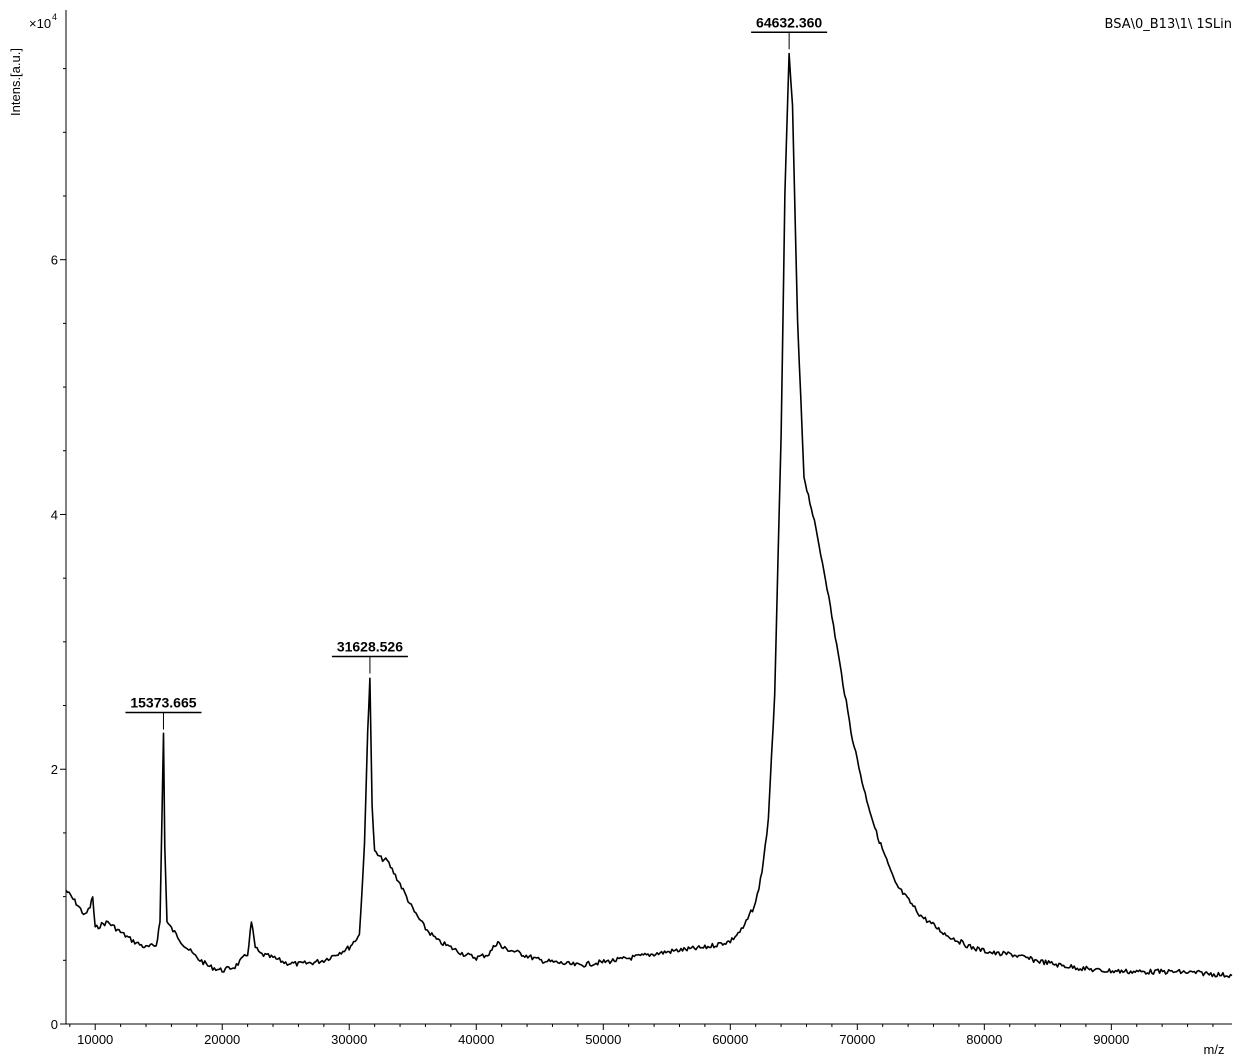 Image resolution: width=1240 pixels, height=1062 pixels. I want to click on x-tick-label: 30000, so click(349, 1039).